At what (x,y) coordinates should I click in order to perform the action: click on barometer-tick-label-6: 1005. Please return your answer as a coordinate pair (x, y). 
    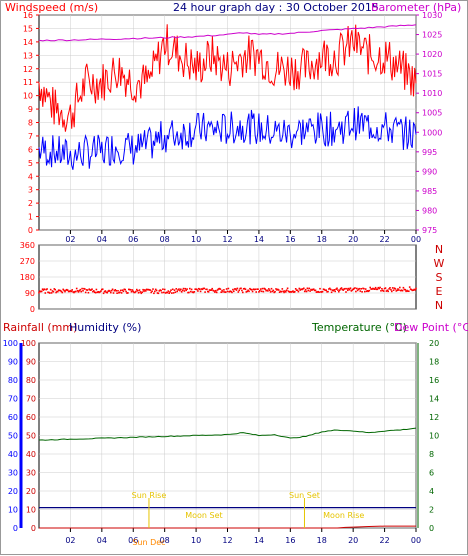
    Looking at the image, I should click on (432, 113).